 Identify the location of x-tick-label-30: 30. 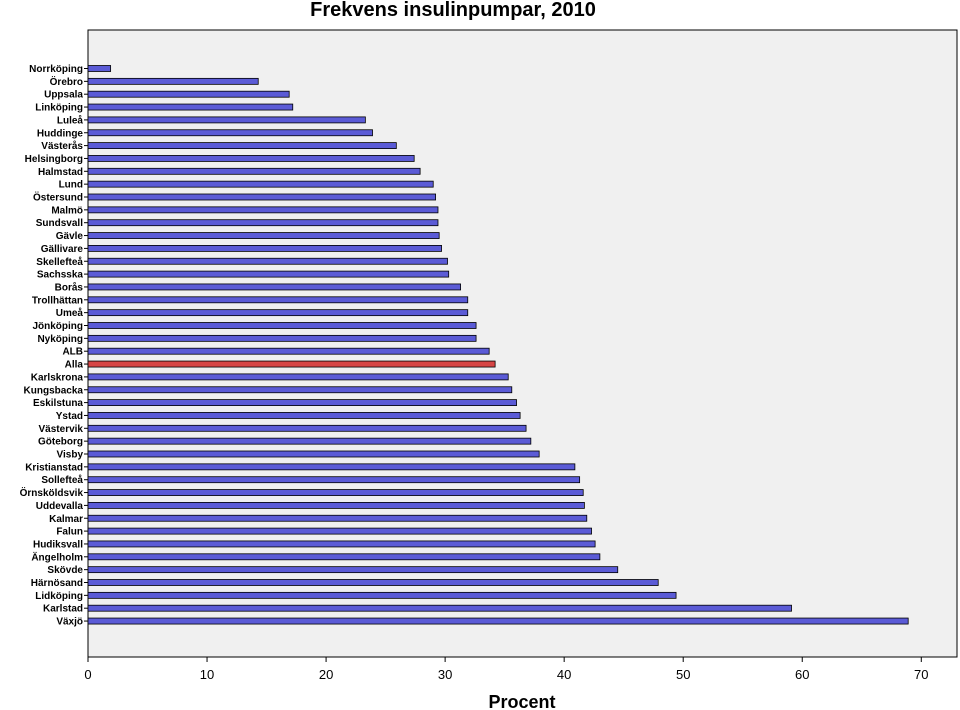
(445, 674).